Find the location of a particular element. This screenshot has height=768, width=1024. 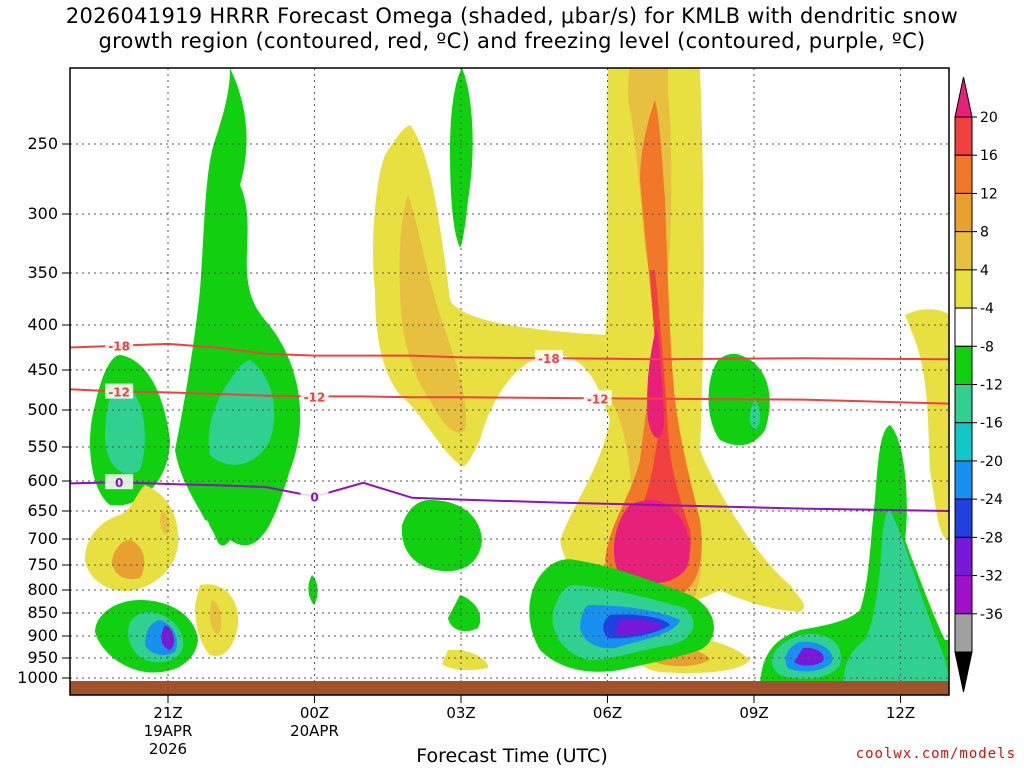

colorbar-tick-label: 12 is located at coordinates (989, 194).